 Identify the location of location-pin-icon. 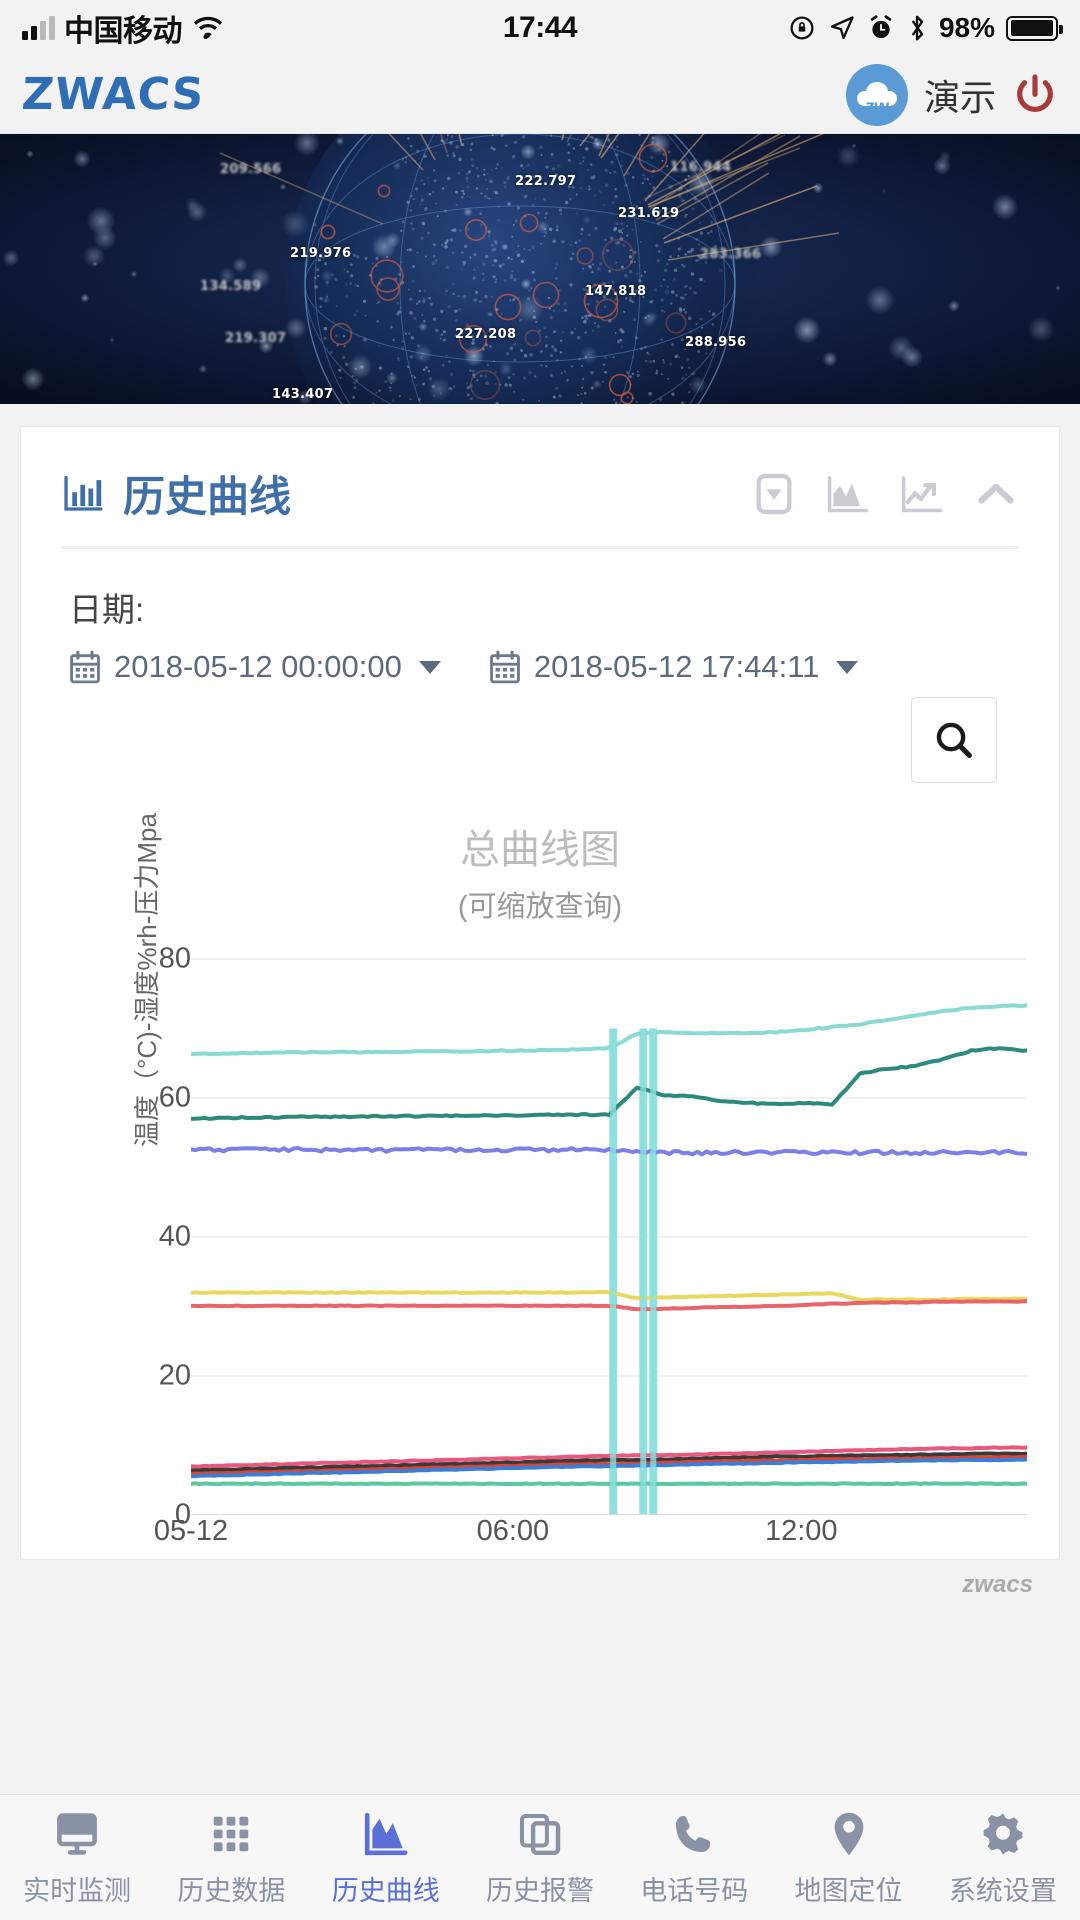
(849, 1834).